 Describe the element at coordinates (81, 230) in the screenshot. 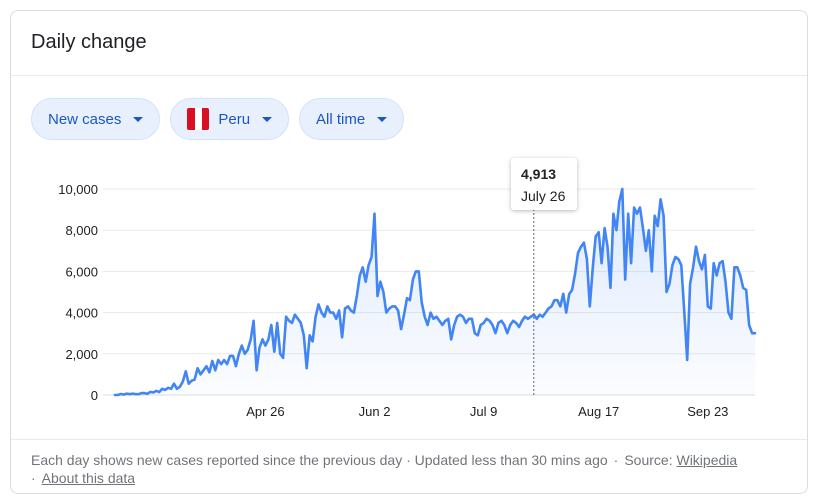

I see `y-tick-label: 8,000` at that location.